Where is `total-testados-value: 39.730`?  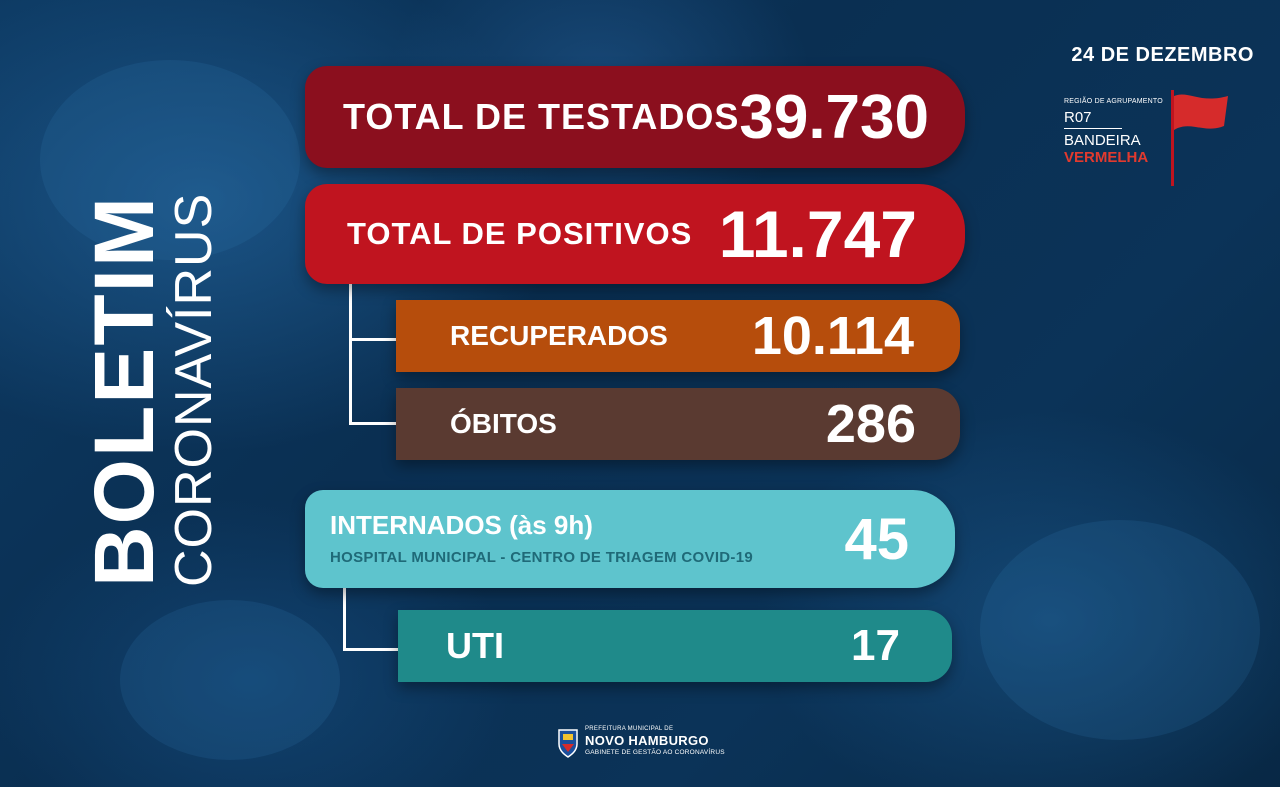
total-testados-value: 39.730 is located at coordinates (834, 117).